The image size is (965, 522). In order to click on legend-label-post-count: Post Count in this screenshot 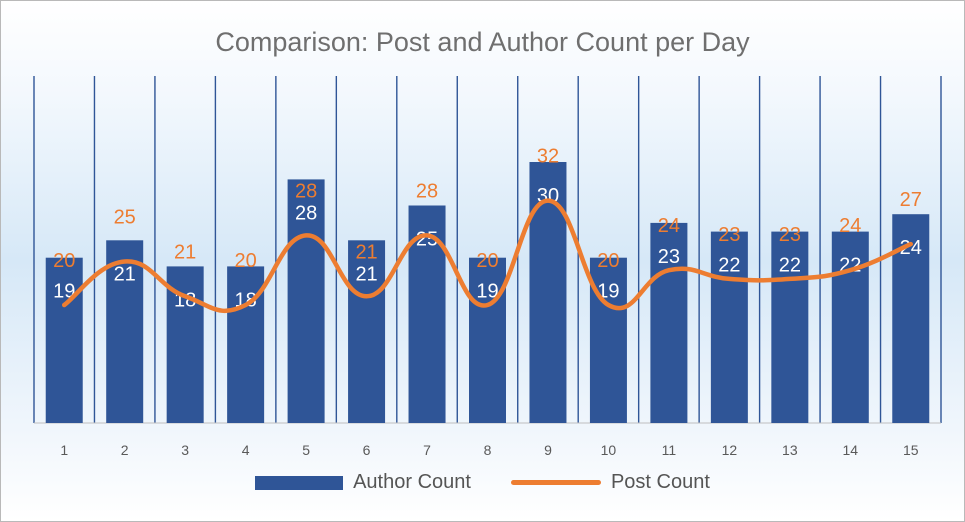, I will do `click(660, 482)`.